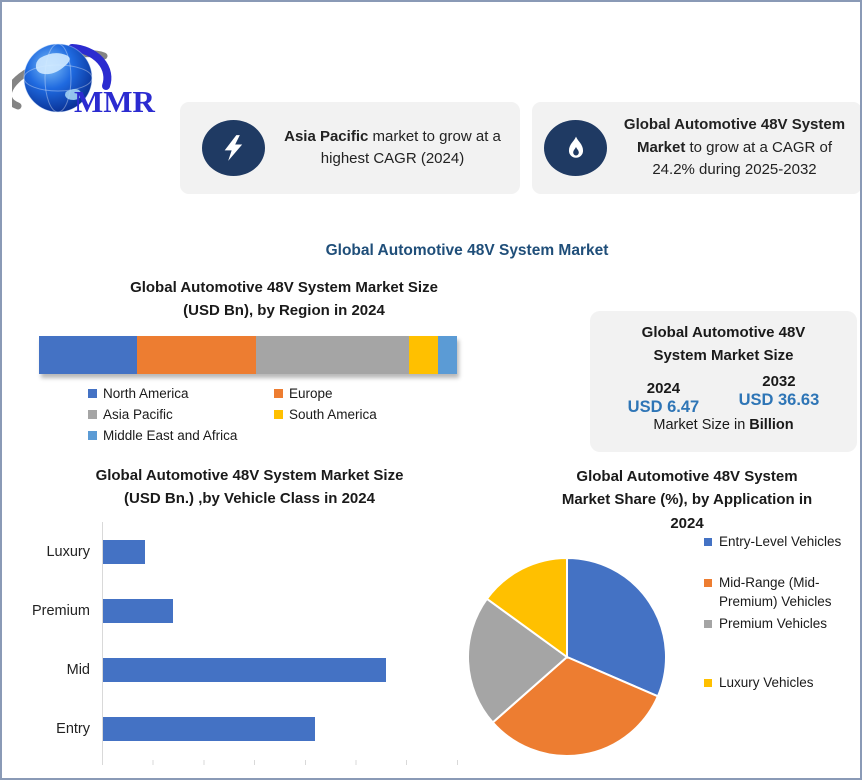 The width and height of the screenshot is (862, 780). I want to click on pie-legend-item: Luxury Vehicles, so click(782, 683).